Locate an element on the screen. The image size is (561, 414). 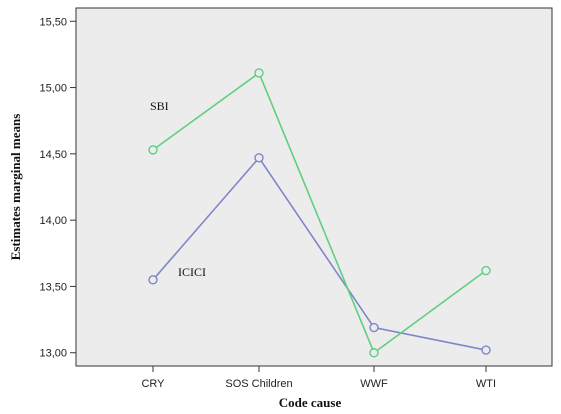
x-axis-title: Code cause is located at coordinates (310, 402).